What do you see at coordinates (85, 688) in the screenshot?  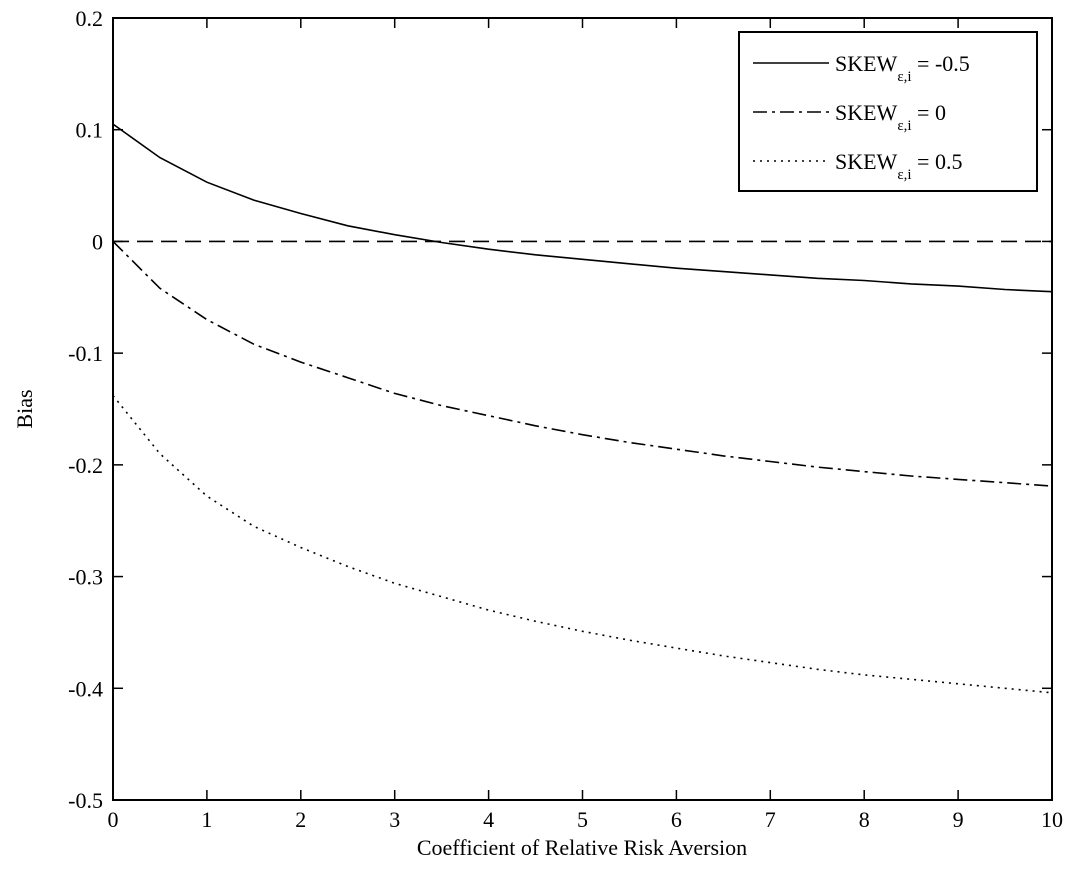 I see `y-tick-label: -0.4` at bounding box center [85, 688].